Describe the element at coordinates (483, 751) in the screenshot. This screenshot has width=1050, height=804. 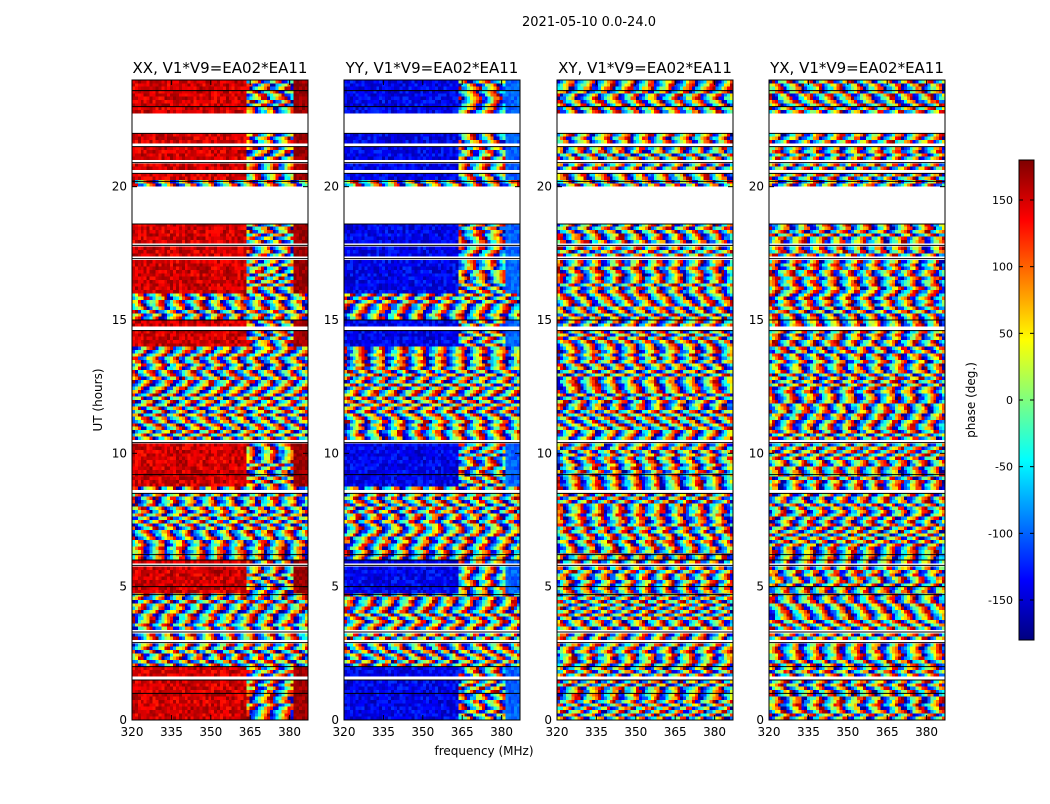
I see `x-axis-label: frequency (MHz)` at that location.